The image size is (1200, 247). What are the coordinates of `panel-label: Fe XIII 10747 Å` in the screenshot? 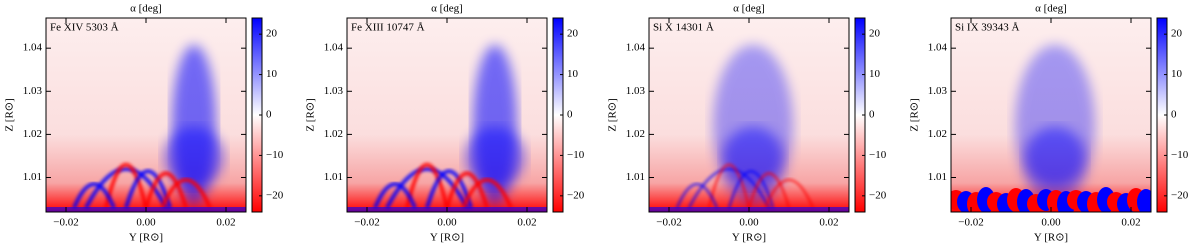 It's located at (388, 28).